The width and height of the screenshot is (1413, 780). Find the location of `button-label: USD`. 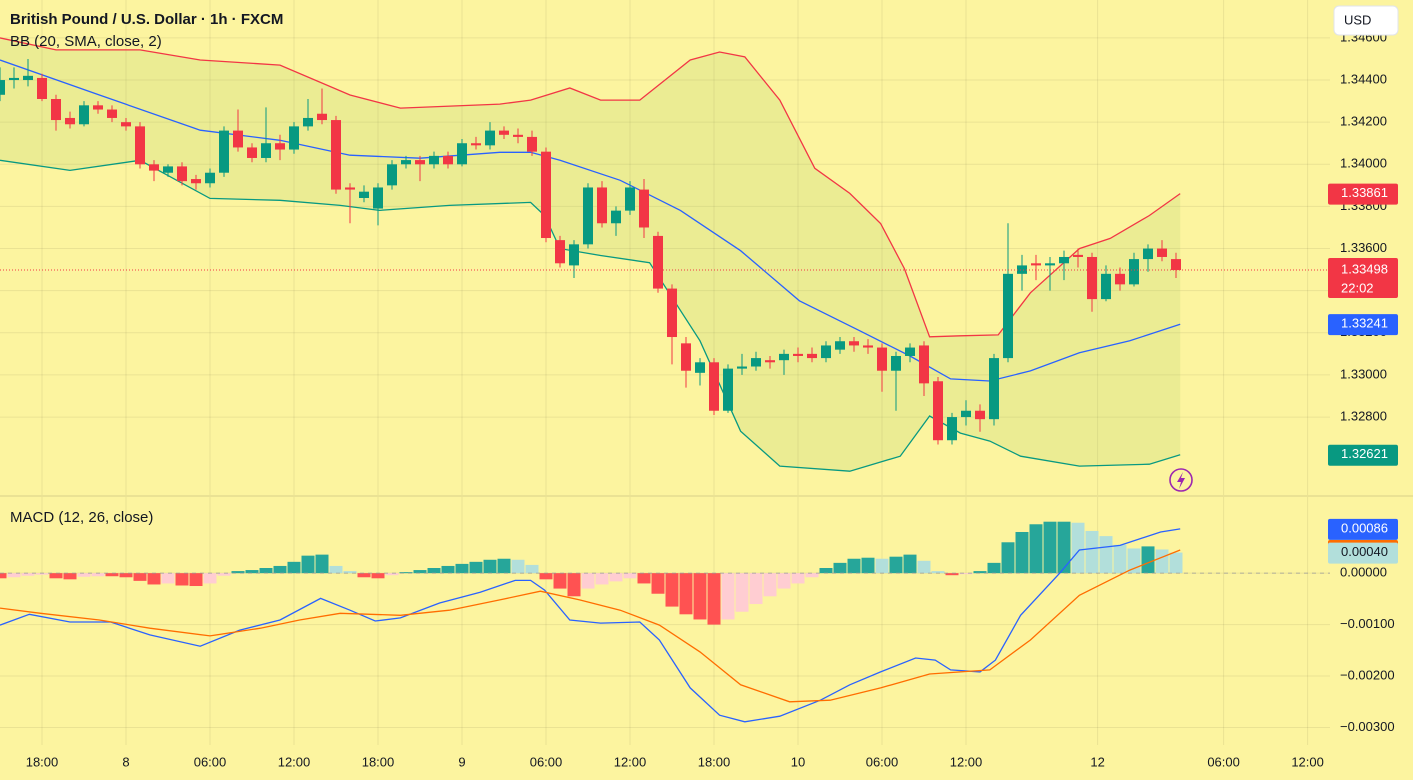

button-label: USD is located at coordinates (1357, 19).